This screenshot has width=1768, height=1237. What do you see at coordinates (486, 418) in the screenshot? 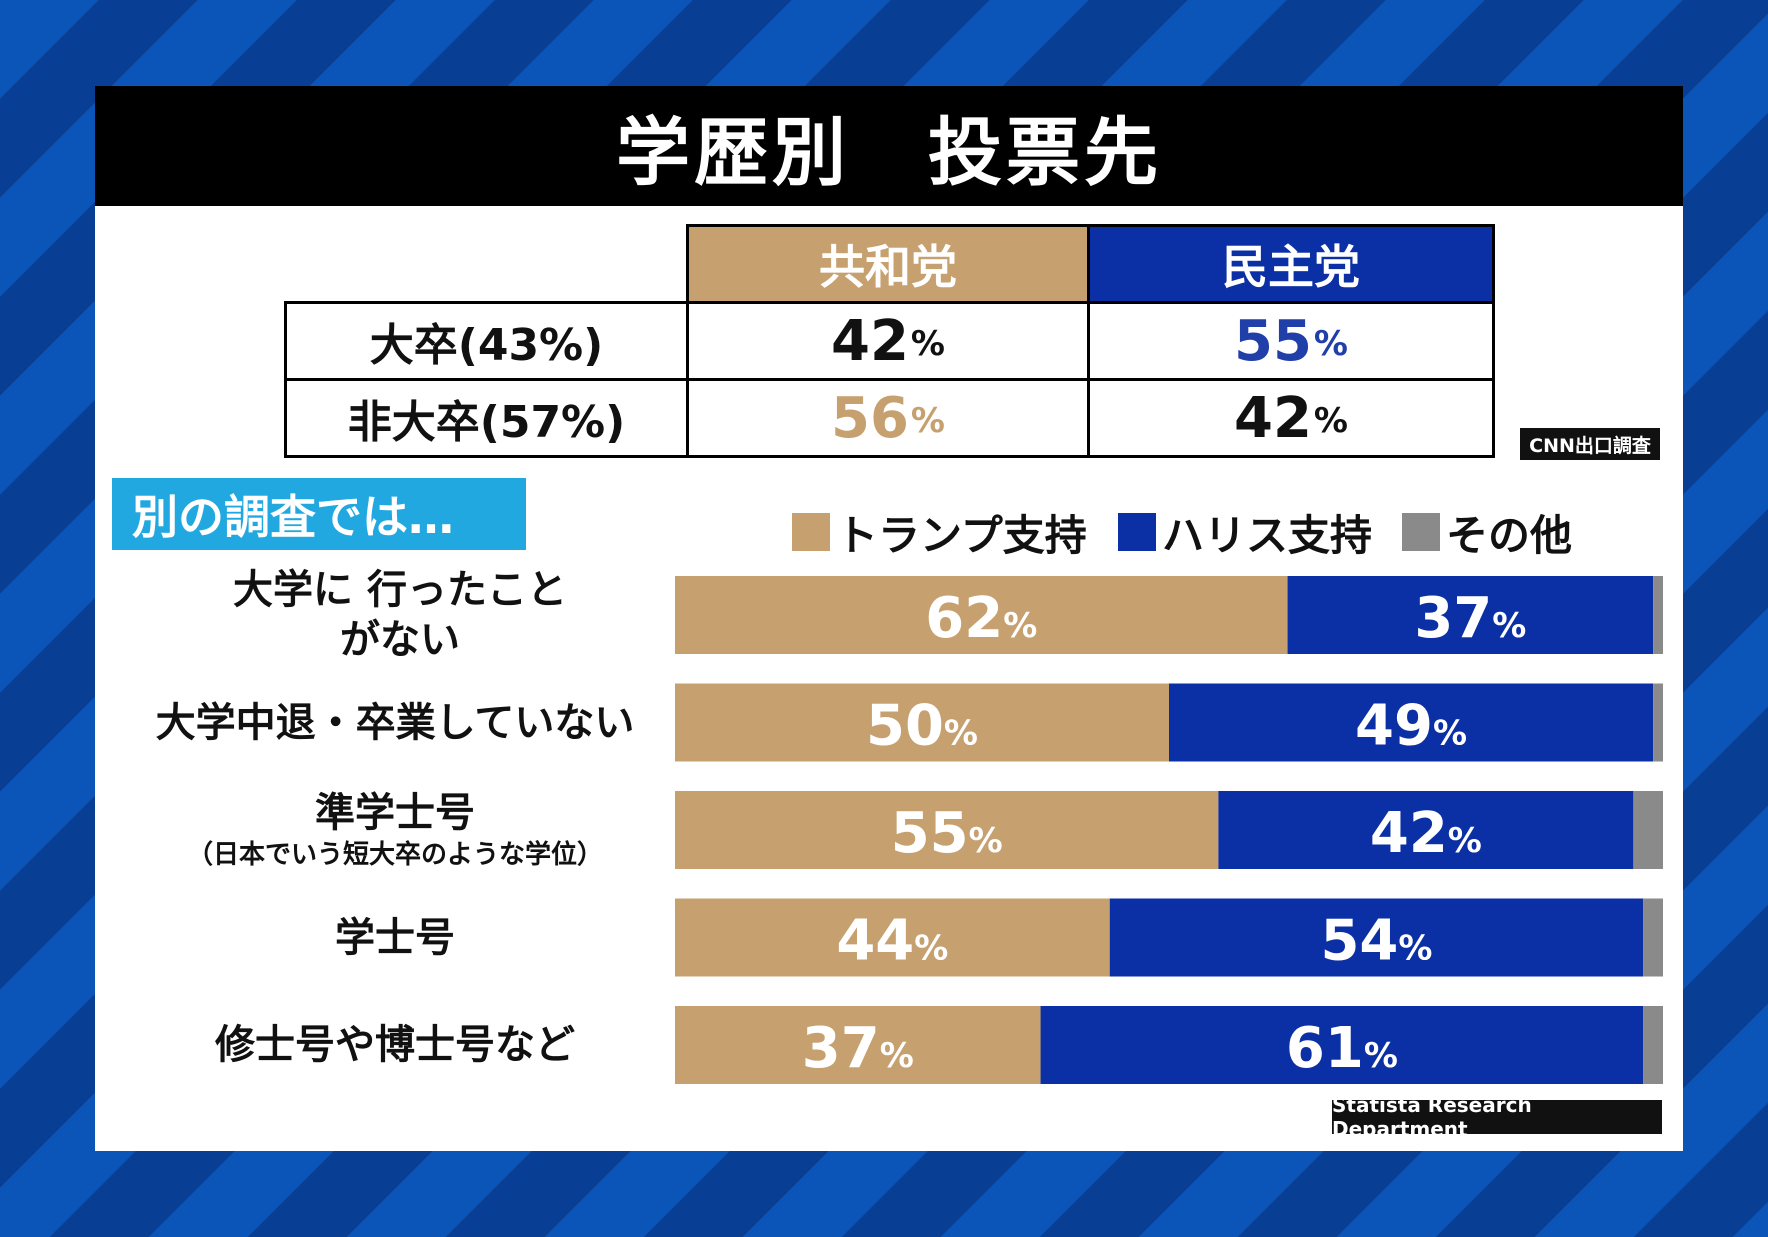
I see `row-label-non-college: 非大卒(57%)` at bounding box center [486, 418].